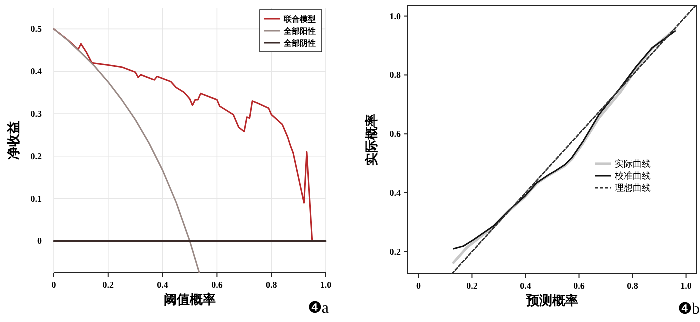  Describe the element at coordinates (632, 176) in the screenshot. I see `legend-label: 校准曲线` at that location.